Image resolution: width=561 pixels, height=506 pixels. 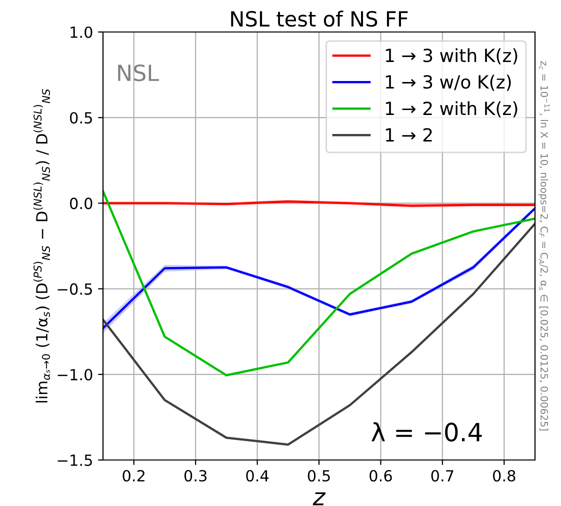 What do you see at coordinates (195, 476) in the screenshot?
I see `x-tick-label: 0.3` at bounding box center [195, 476].